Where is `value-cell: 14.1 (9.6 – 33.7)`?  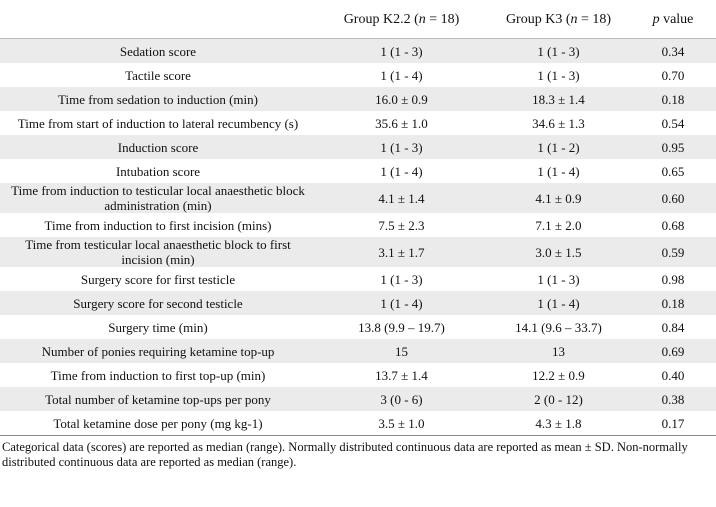 value-cell: 14.1 (9.6 – 33.7) is located at coordinates (558, 327).